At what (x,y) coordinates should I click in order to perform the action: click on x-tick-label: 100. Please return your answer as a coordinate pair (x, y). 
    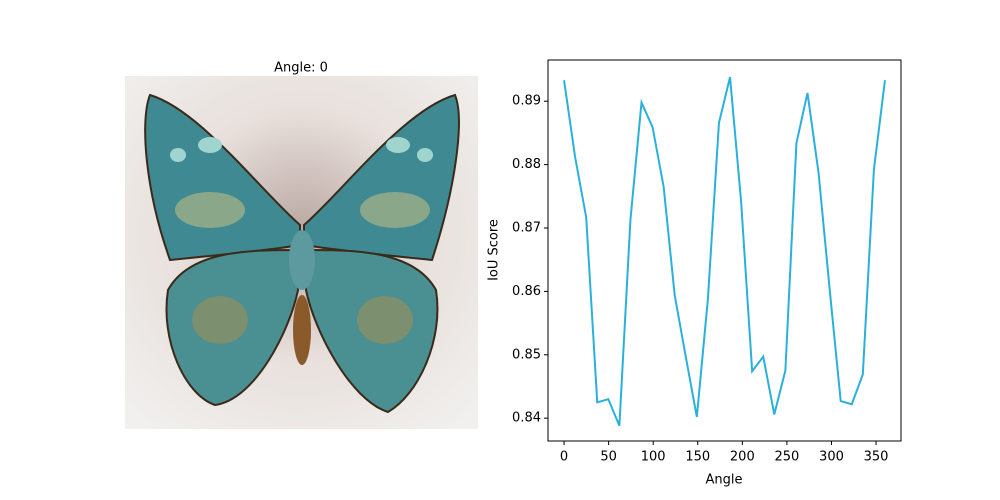
    Looking at the image, I should click on (653, 457).